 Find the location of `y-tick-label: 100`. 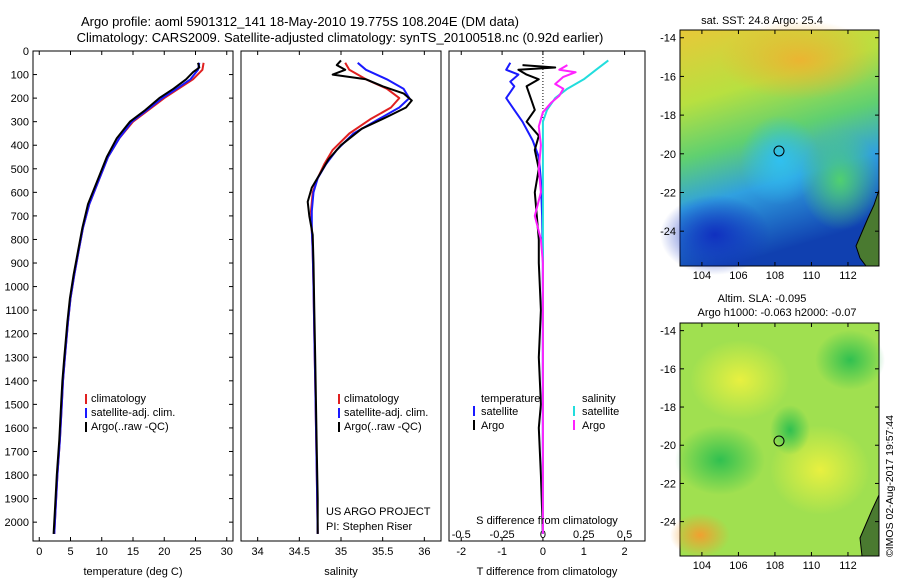

y-tick-label: 100 is located at coordinates (20, 76).